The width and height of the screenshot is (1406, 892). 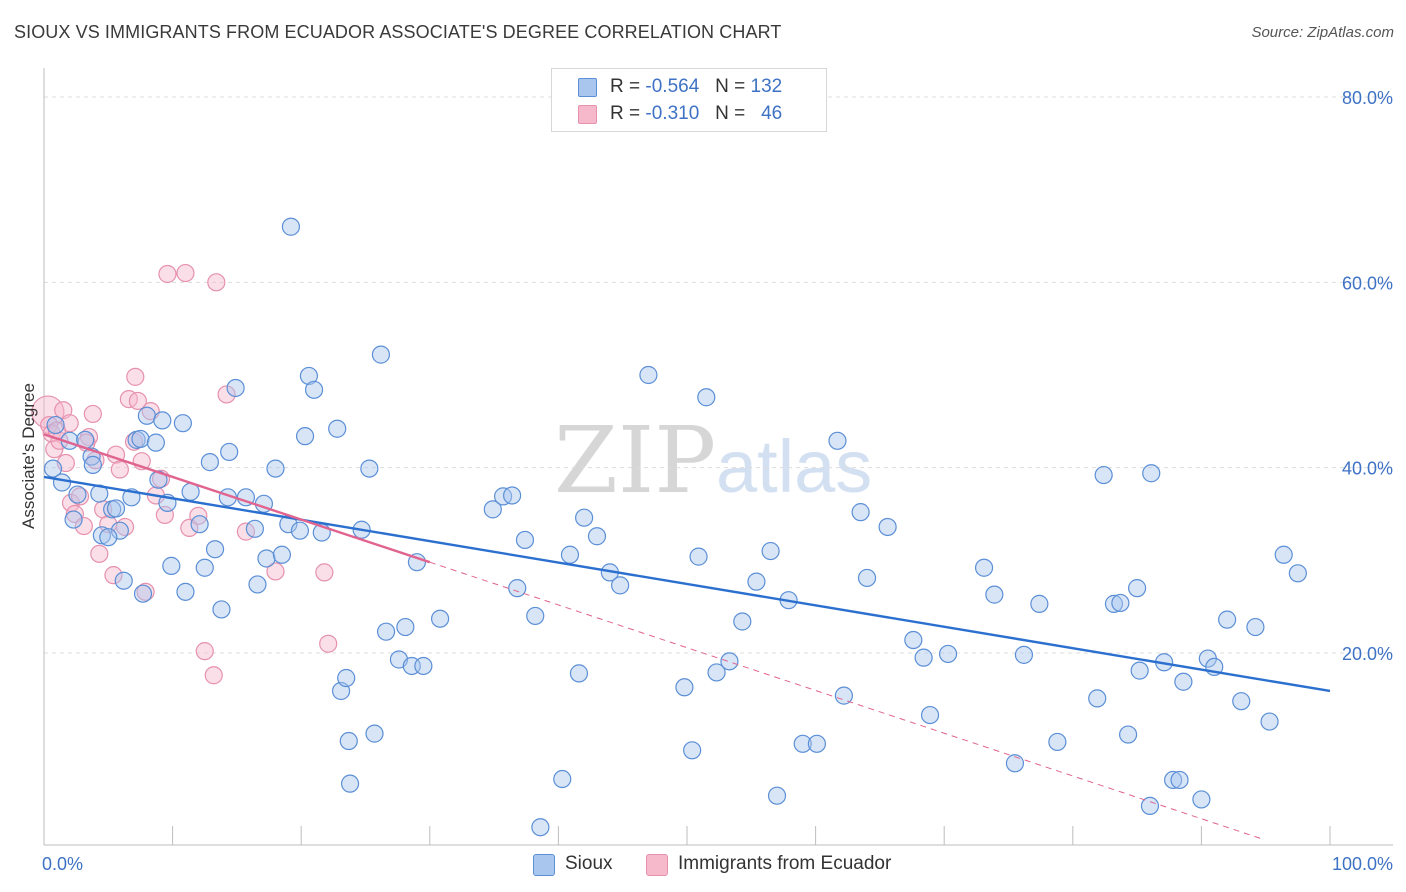 I want to click on sioux-n-label: N =, so click(x=730, y=86).